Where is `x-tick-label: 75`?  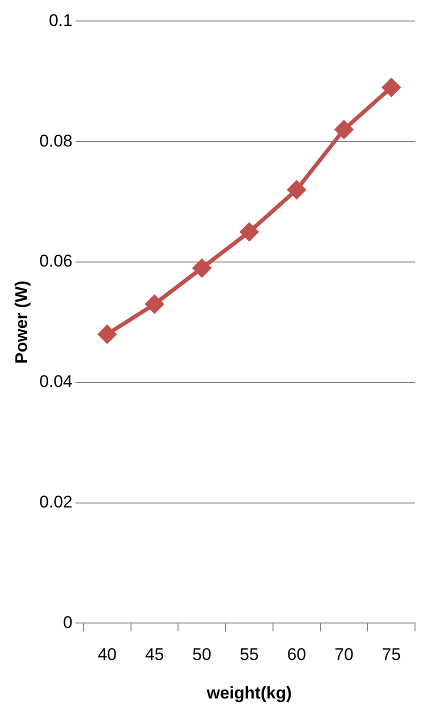 x-tick-label: 75 is located at coordinates (391, 654).